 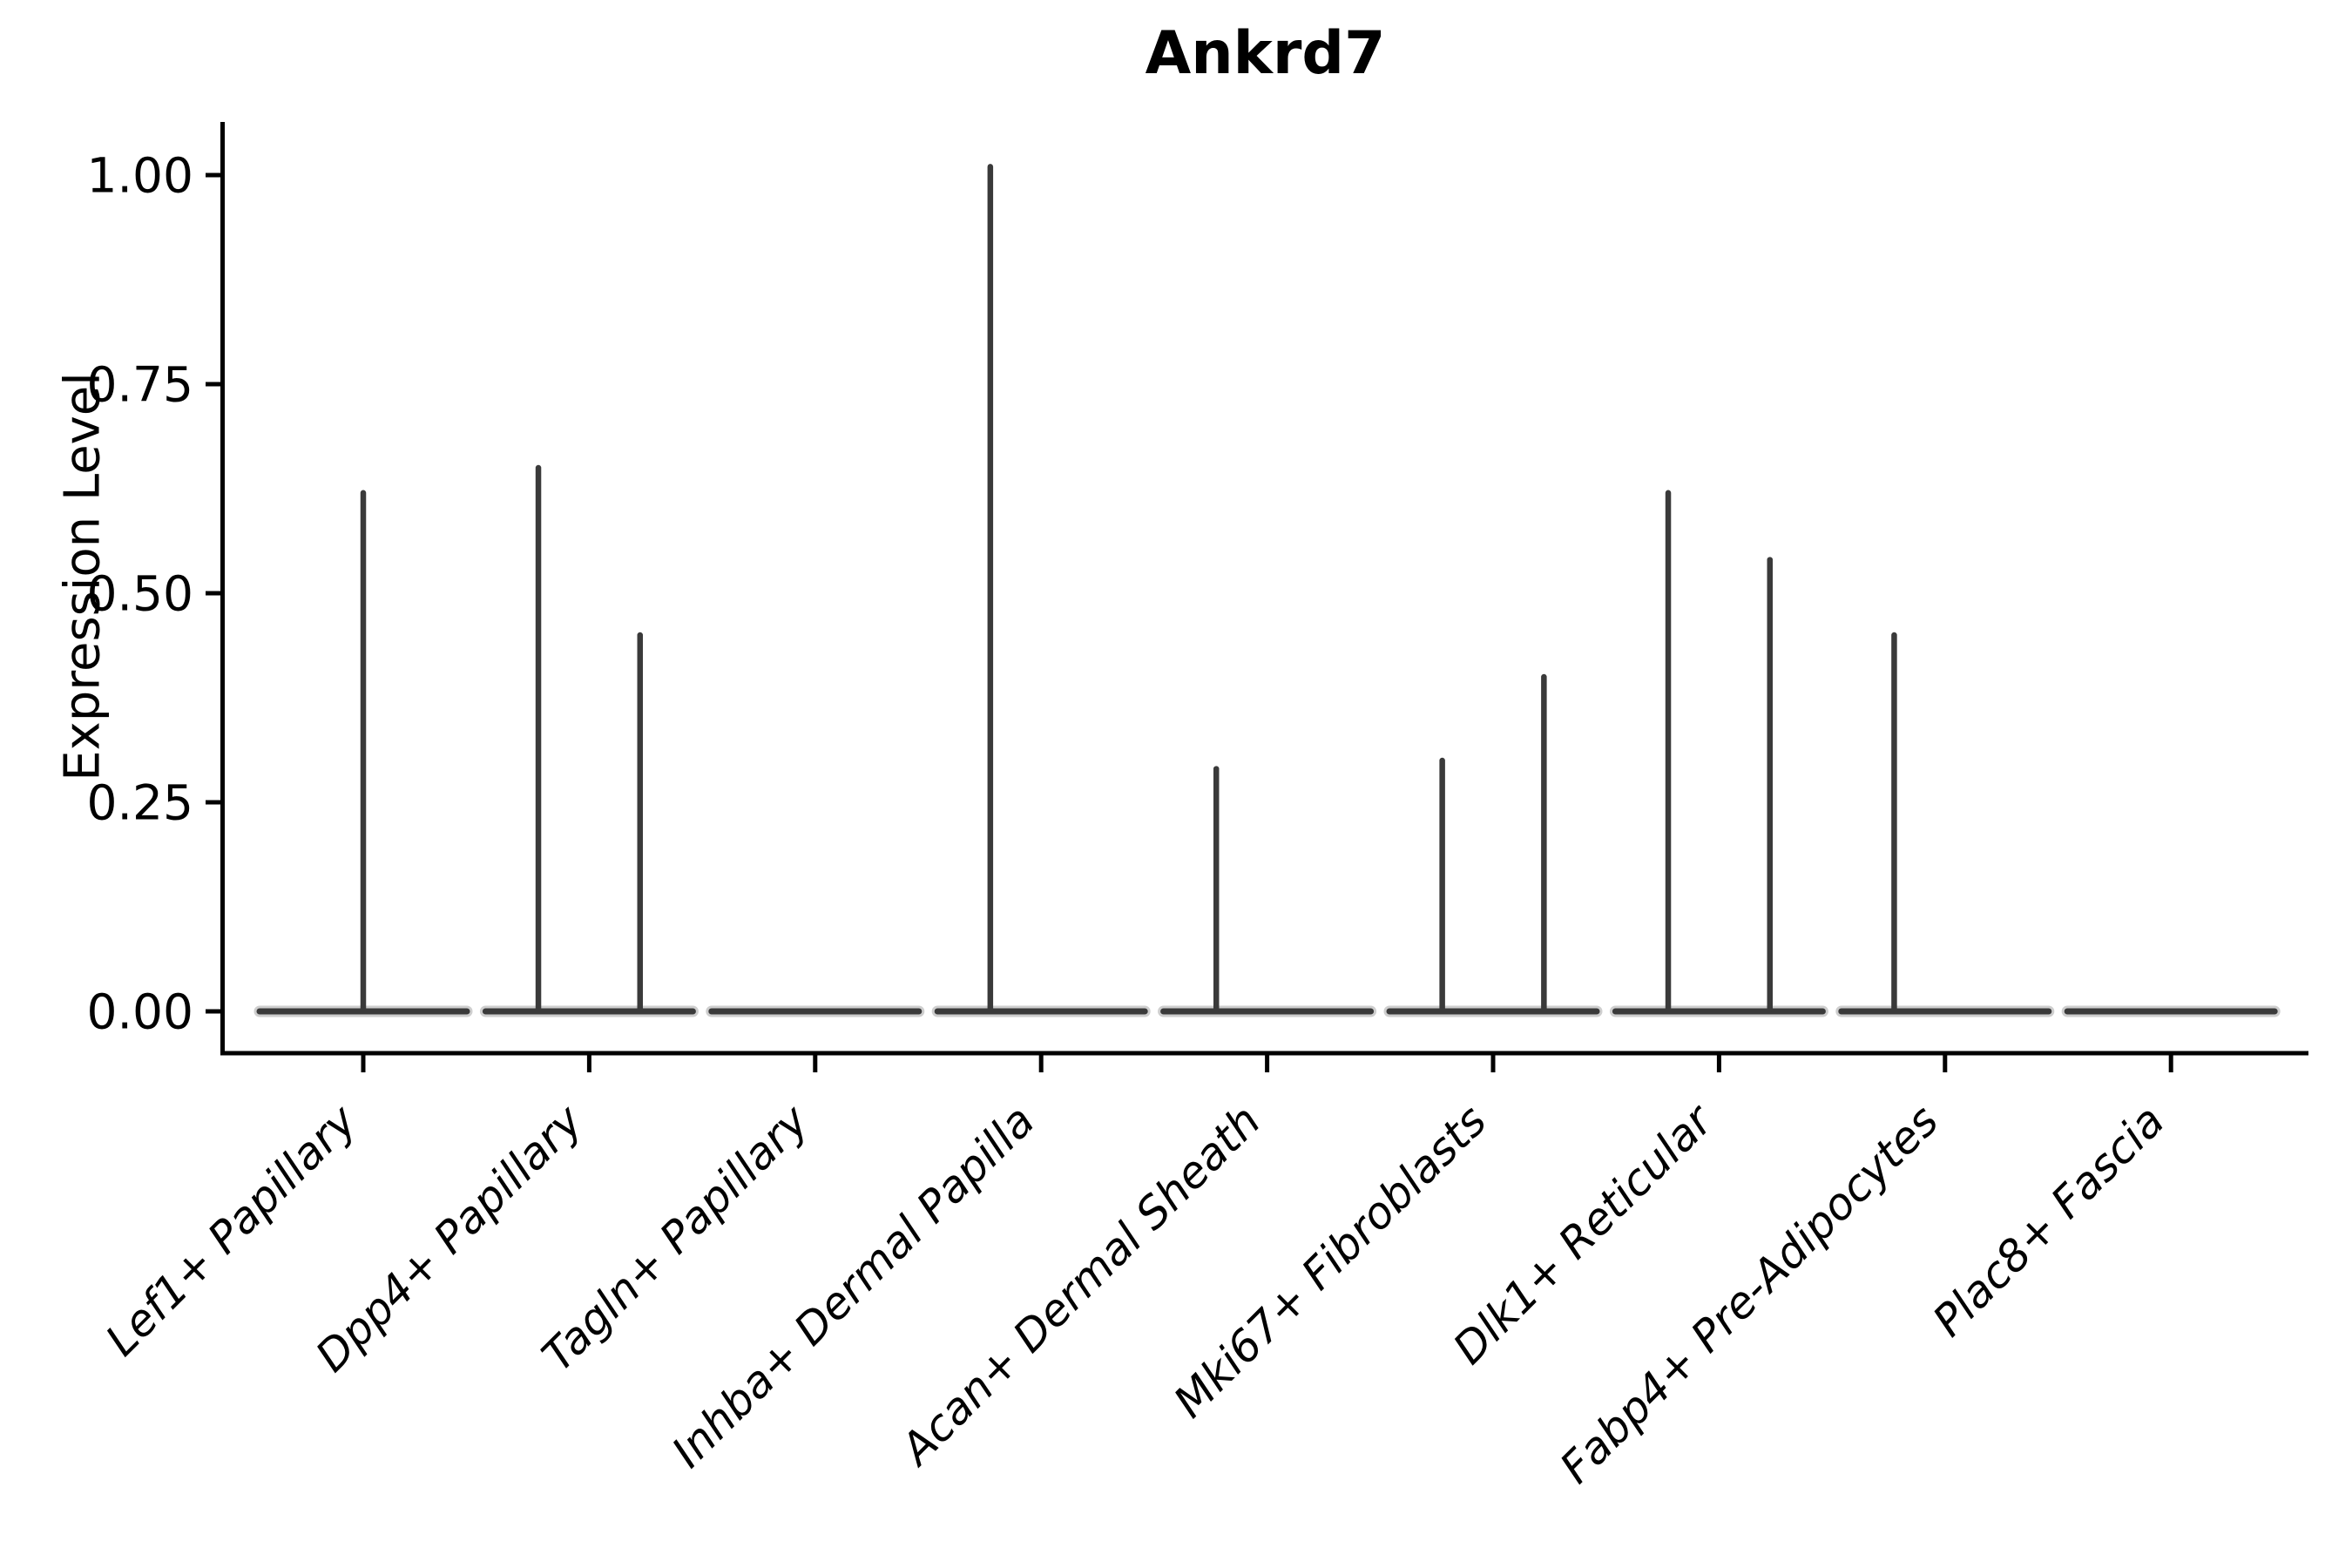 I want to click on x-tick-label: Inhba+ Dermal Papilla, so click(x=853, y=1286).